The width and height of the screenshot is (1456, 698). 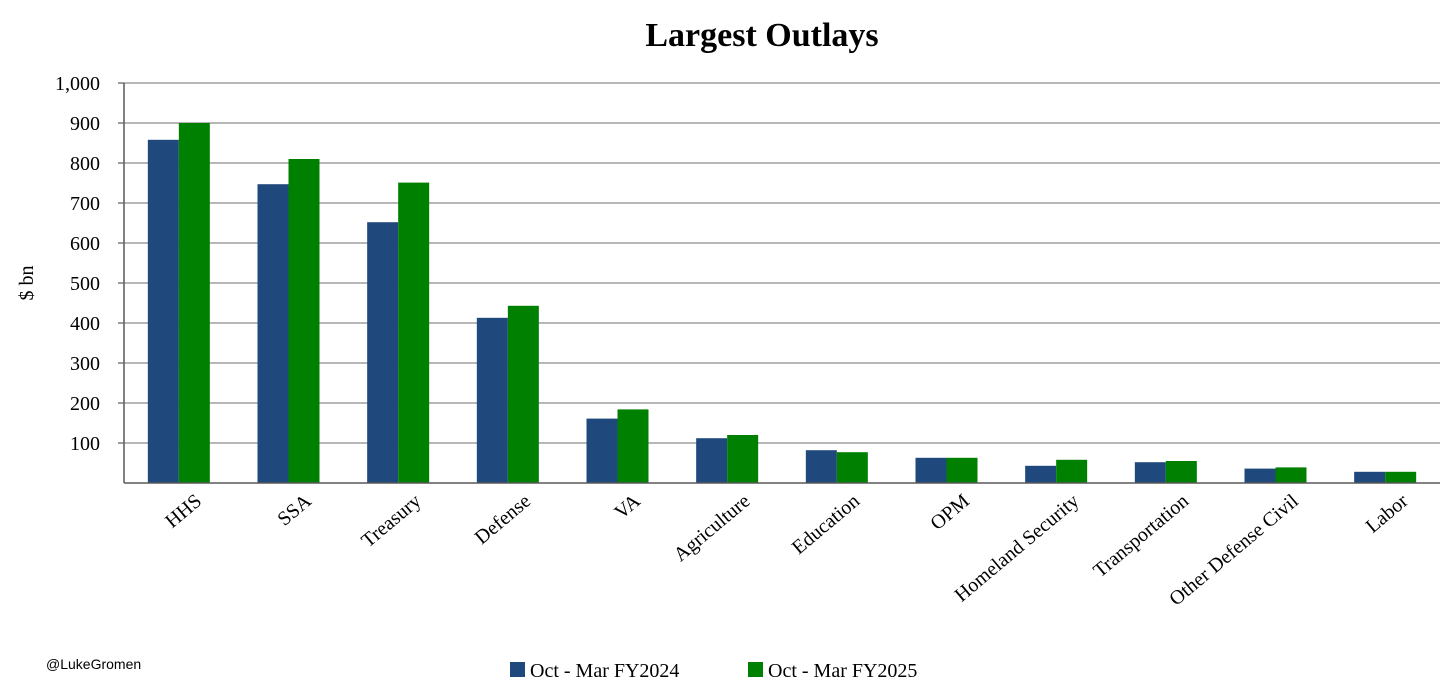 What do you see at coordinates (604, 671) in the screenshot?
I see `legend-label: Oct - Mar FY2024` at bounding box center [604, 671].